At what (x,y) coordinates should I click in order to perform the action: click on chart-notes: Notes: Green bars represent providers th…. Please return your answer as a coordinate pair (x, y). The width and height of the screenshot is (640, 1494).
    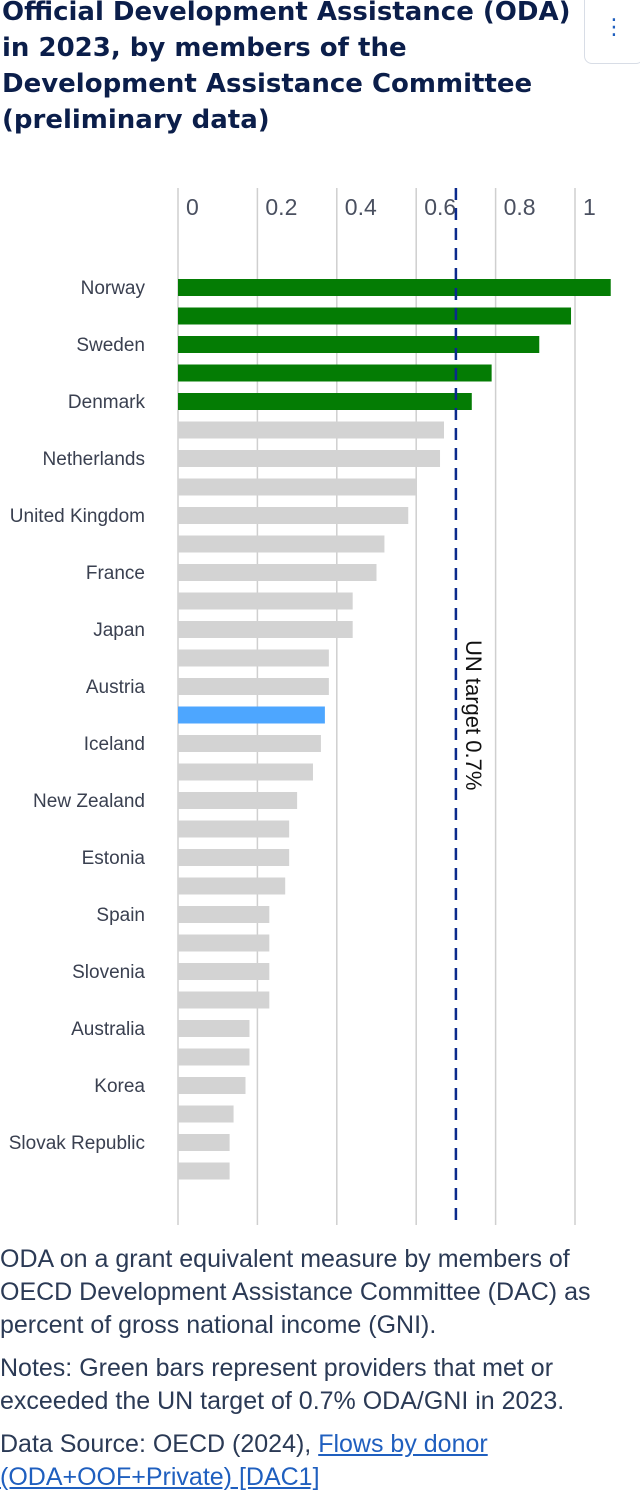
    Looking at the image, I should click on (282, 1384).